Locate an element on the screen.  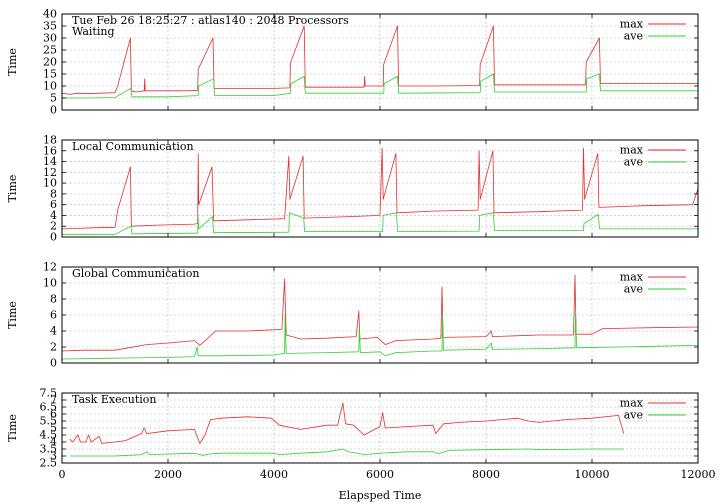
y-tick-label: 25 is located at coordinates (50, 50).